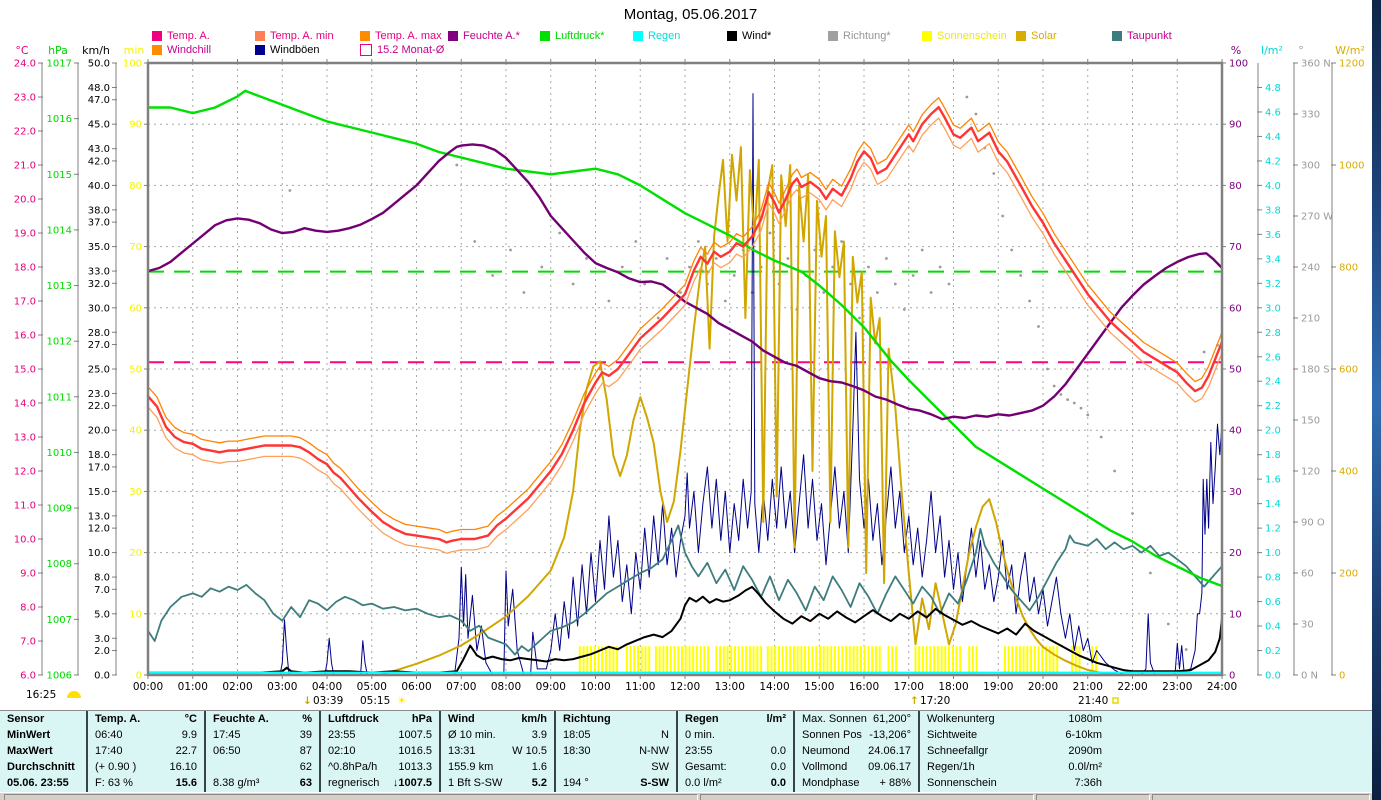 This screenshot has width=1381, height=800. I want to click on legend-item-wind: Wind*, so click(749, 36).